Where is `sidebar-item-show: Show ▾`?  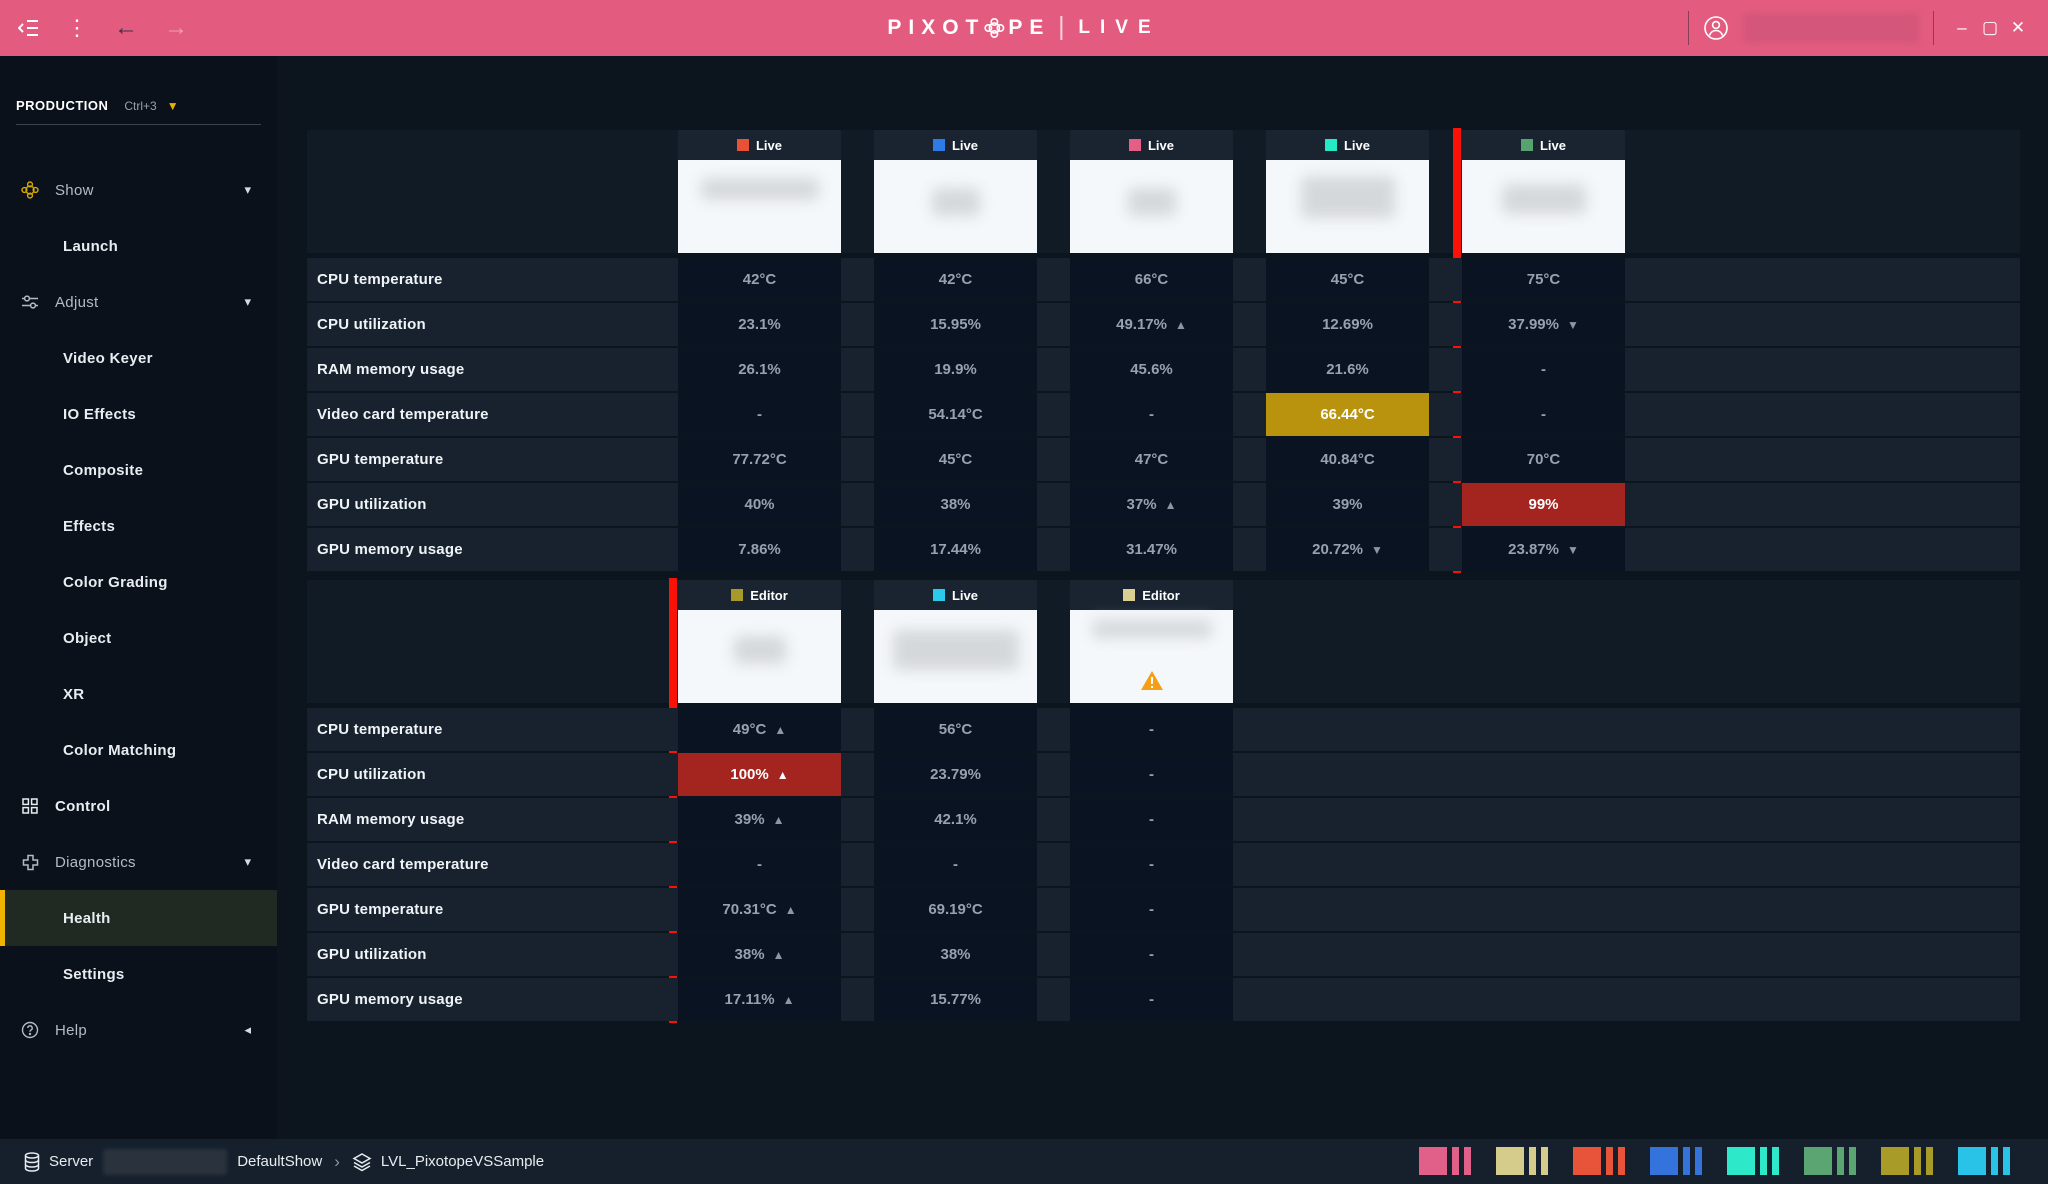
sidebar-item-show: Show ▾ is located at coordinates (138, 190).